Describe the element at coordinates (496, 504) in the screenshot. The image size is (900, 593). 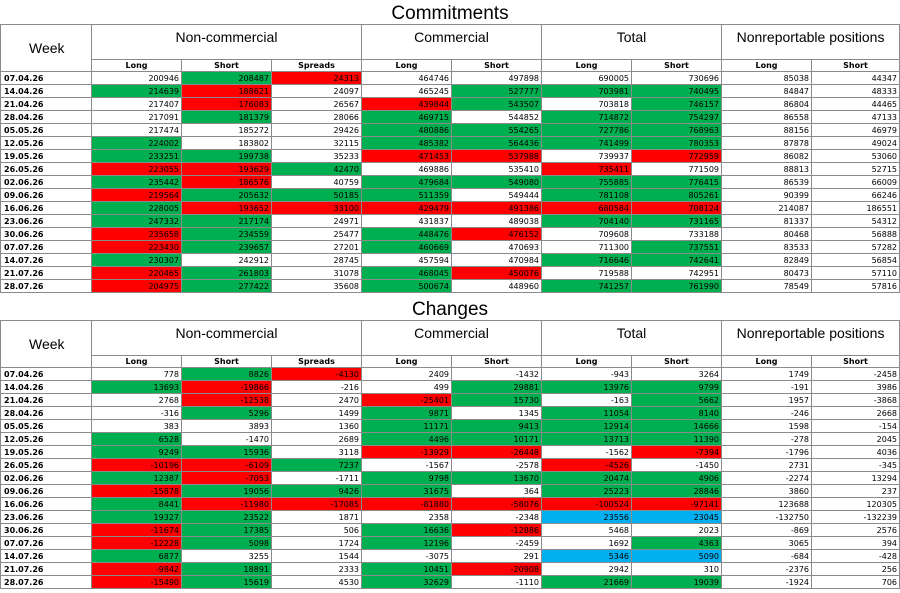
I see `value-cell: -58076` at that location.